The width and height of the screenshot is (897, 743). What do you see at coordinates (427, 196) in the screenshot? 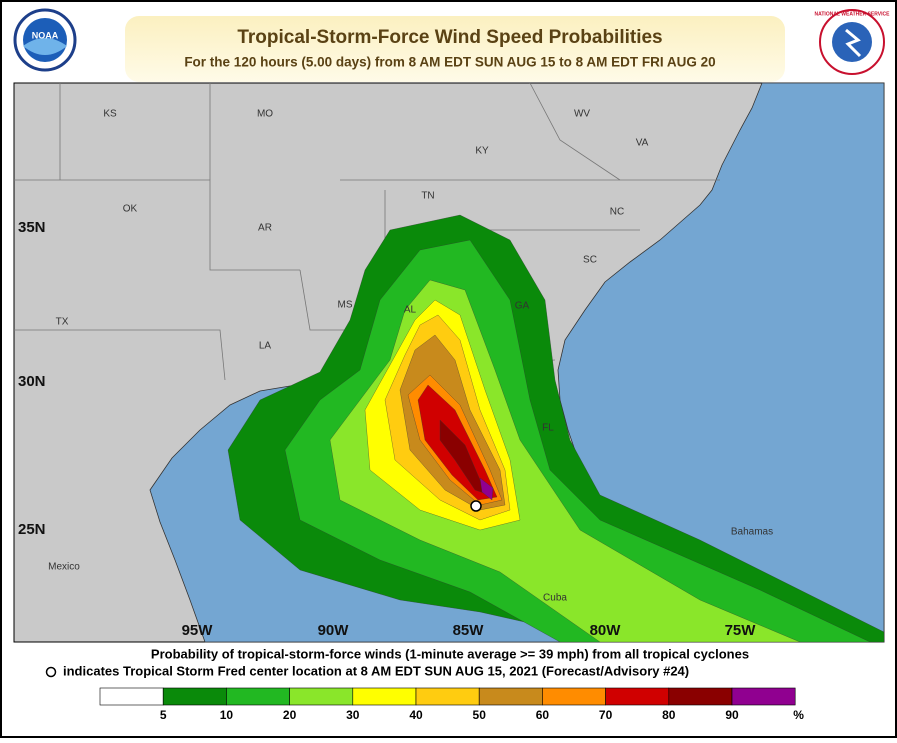
I see `region-label: TN` at bounding box center [427, 196].